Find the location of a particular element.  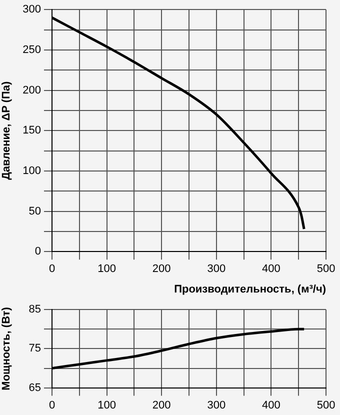

y-tick-label: 85 is located at coordinates (34, 310).